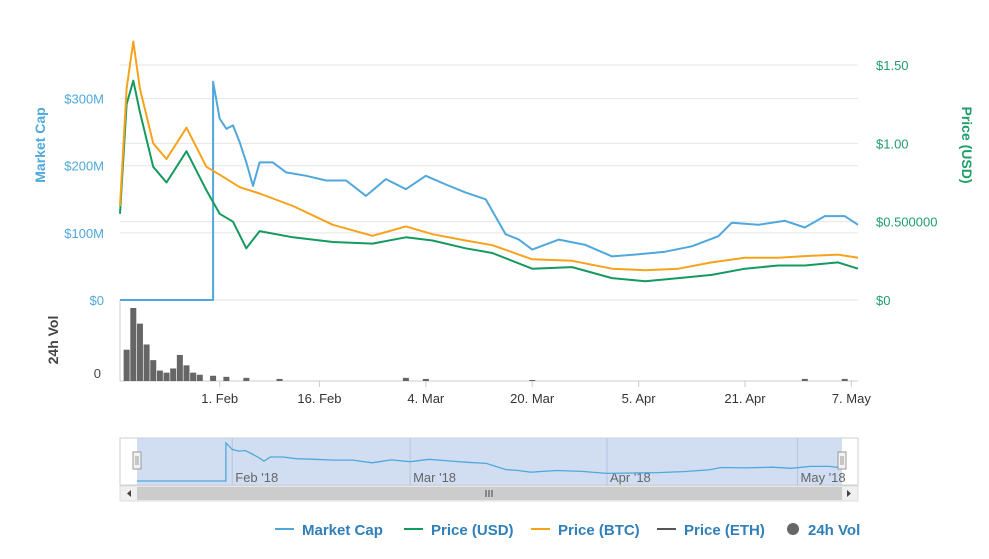 This screenshot has height=559, width=989. Describe the element at coordinates (883, 300) in the screenshot. I see `right-tick-label: $0` at that location.